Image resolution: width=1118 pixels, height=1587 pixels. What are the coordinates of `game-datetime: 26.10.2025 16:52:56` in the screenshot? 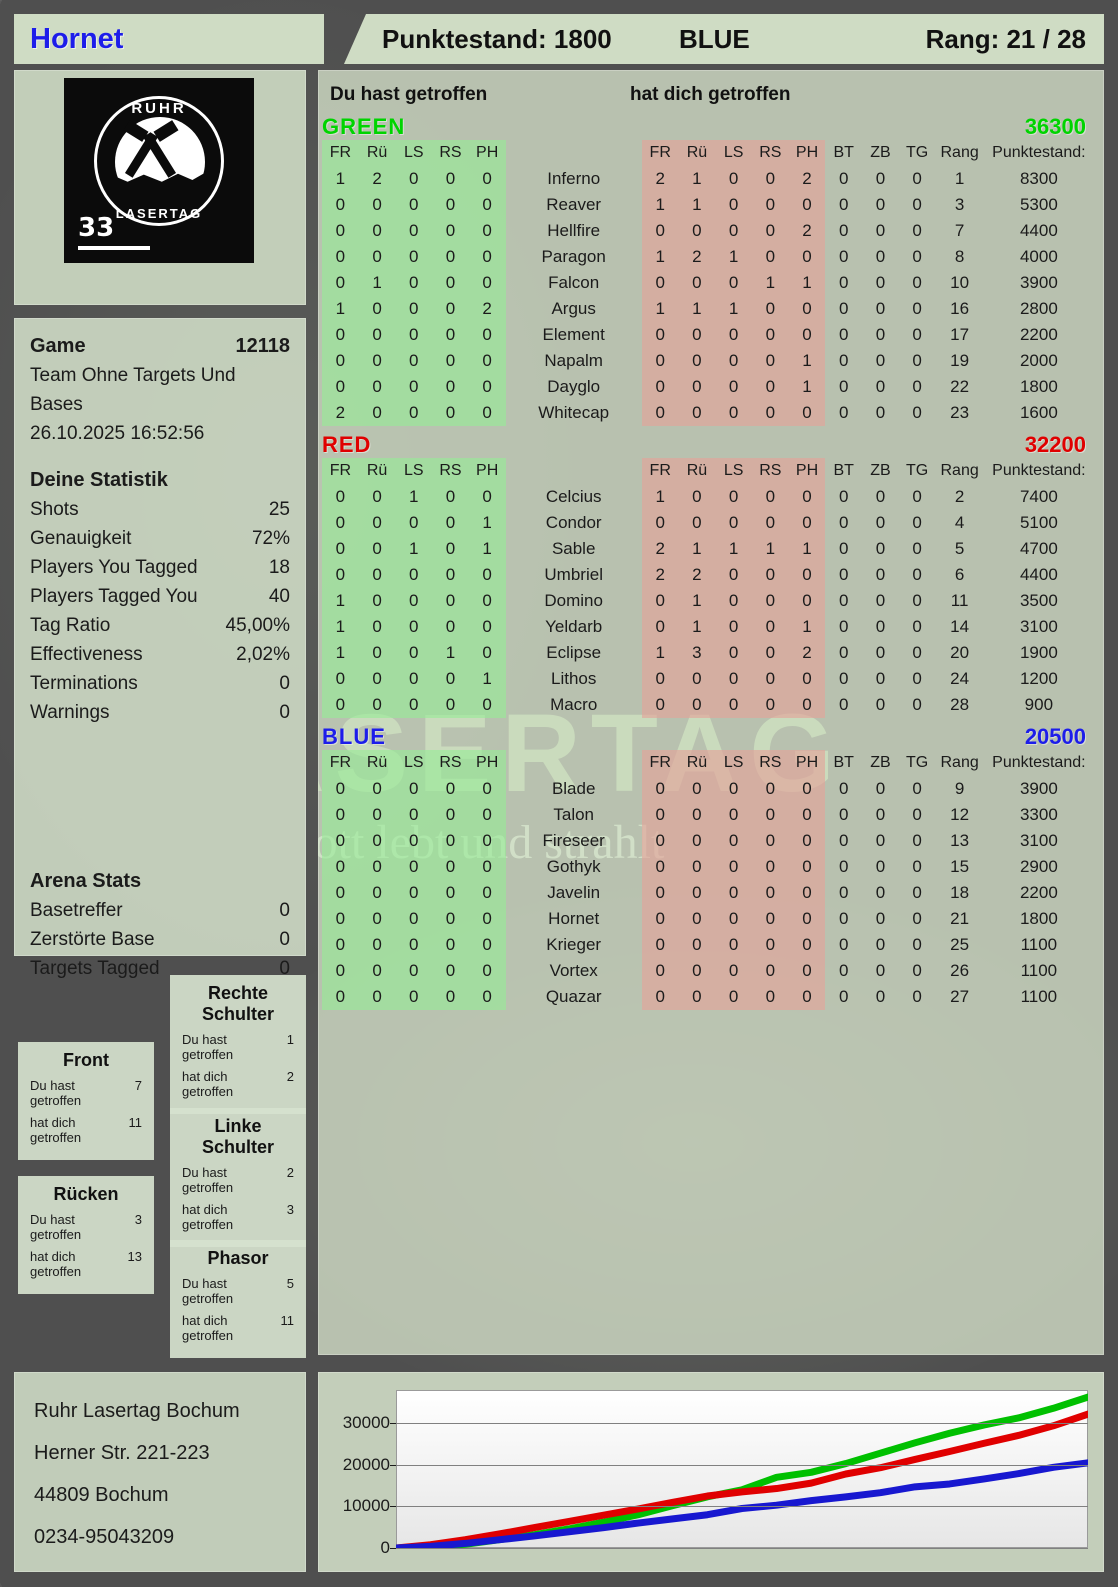 It's located at (117, 433).